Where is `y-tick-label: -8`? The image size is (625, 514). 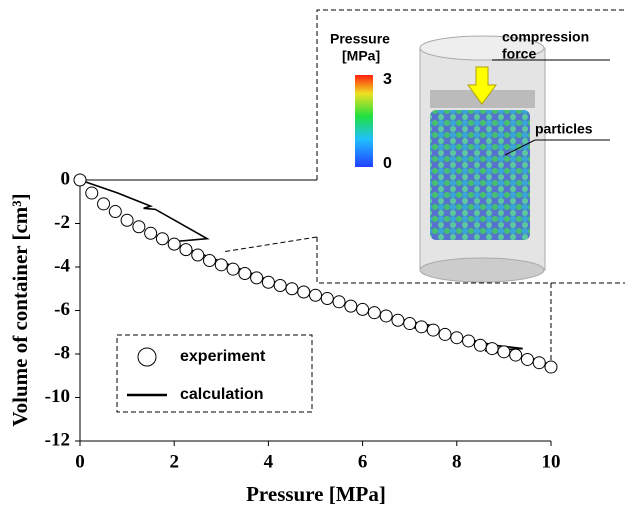
y-tick-label: -8 is located at coordinates (62, 352).